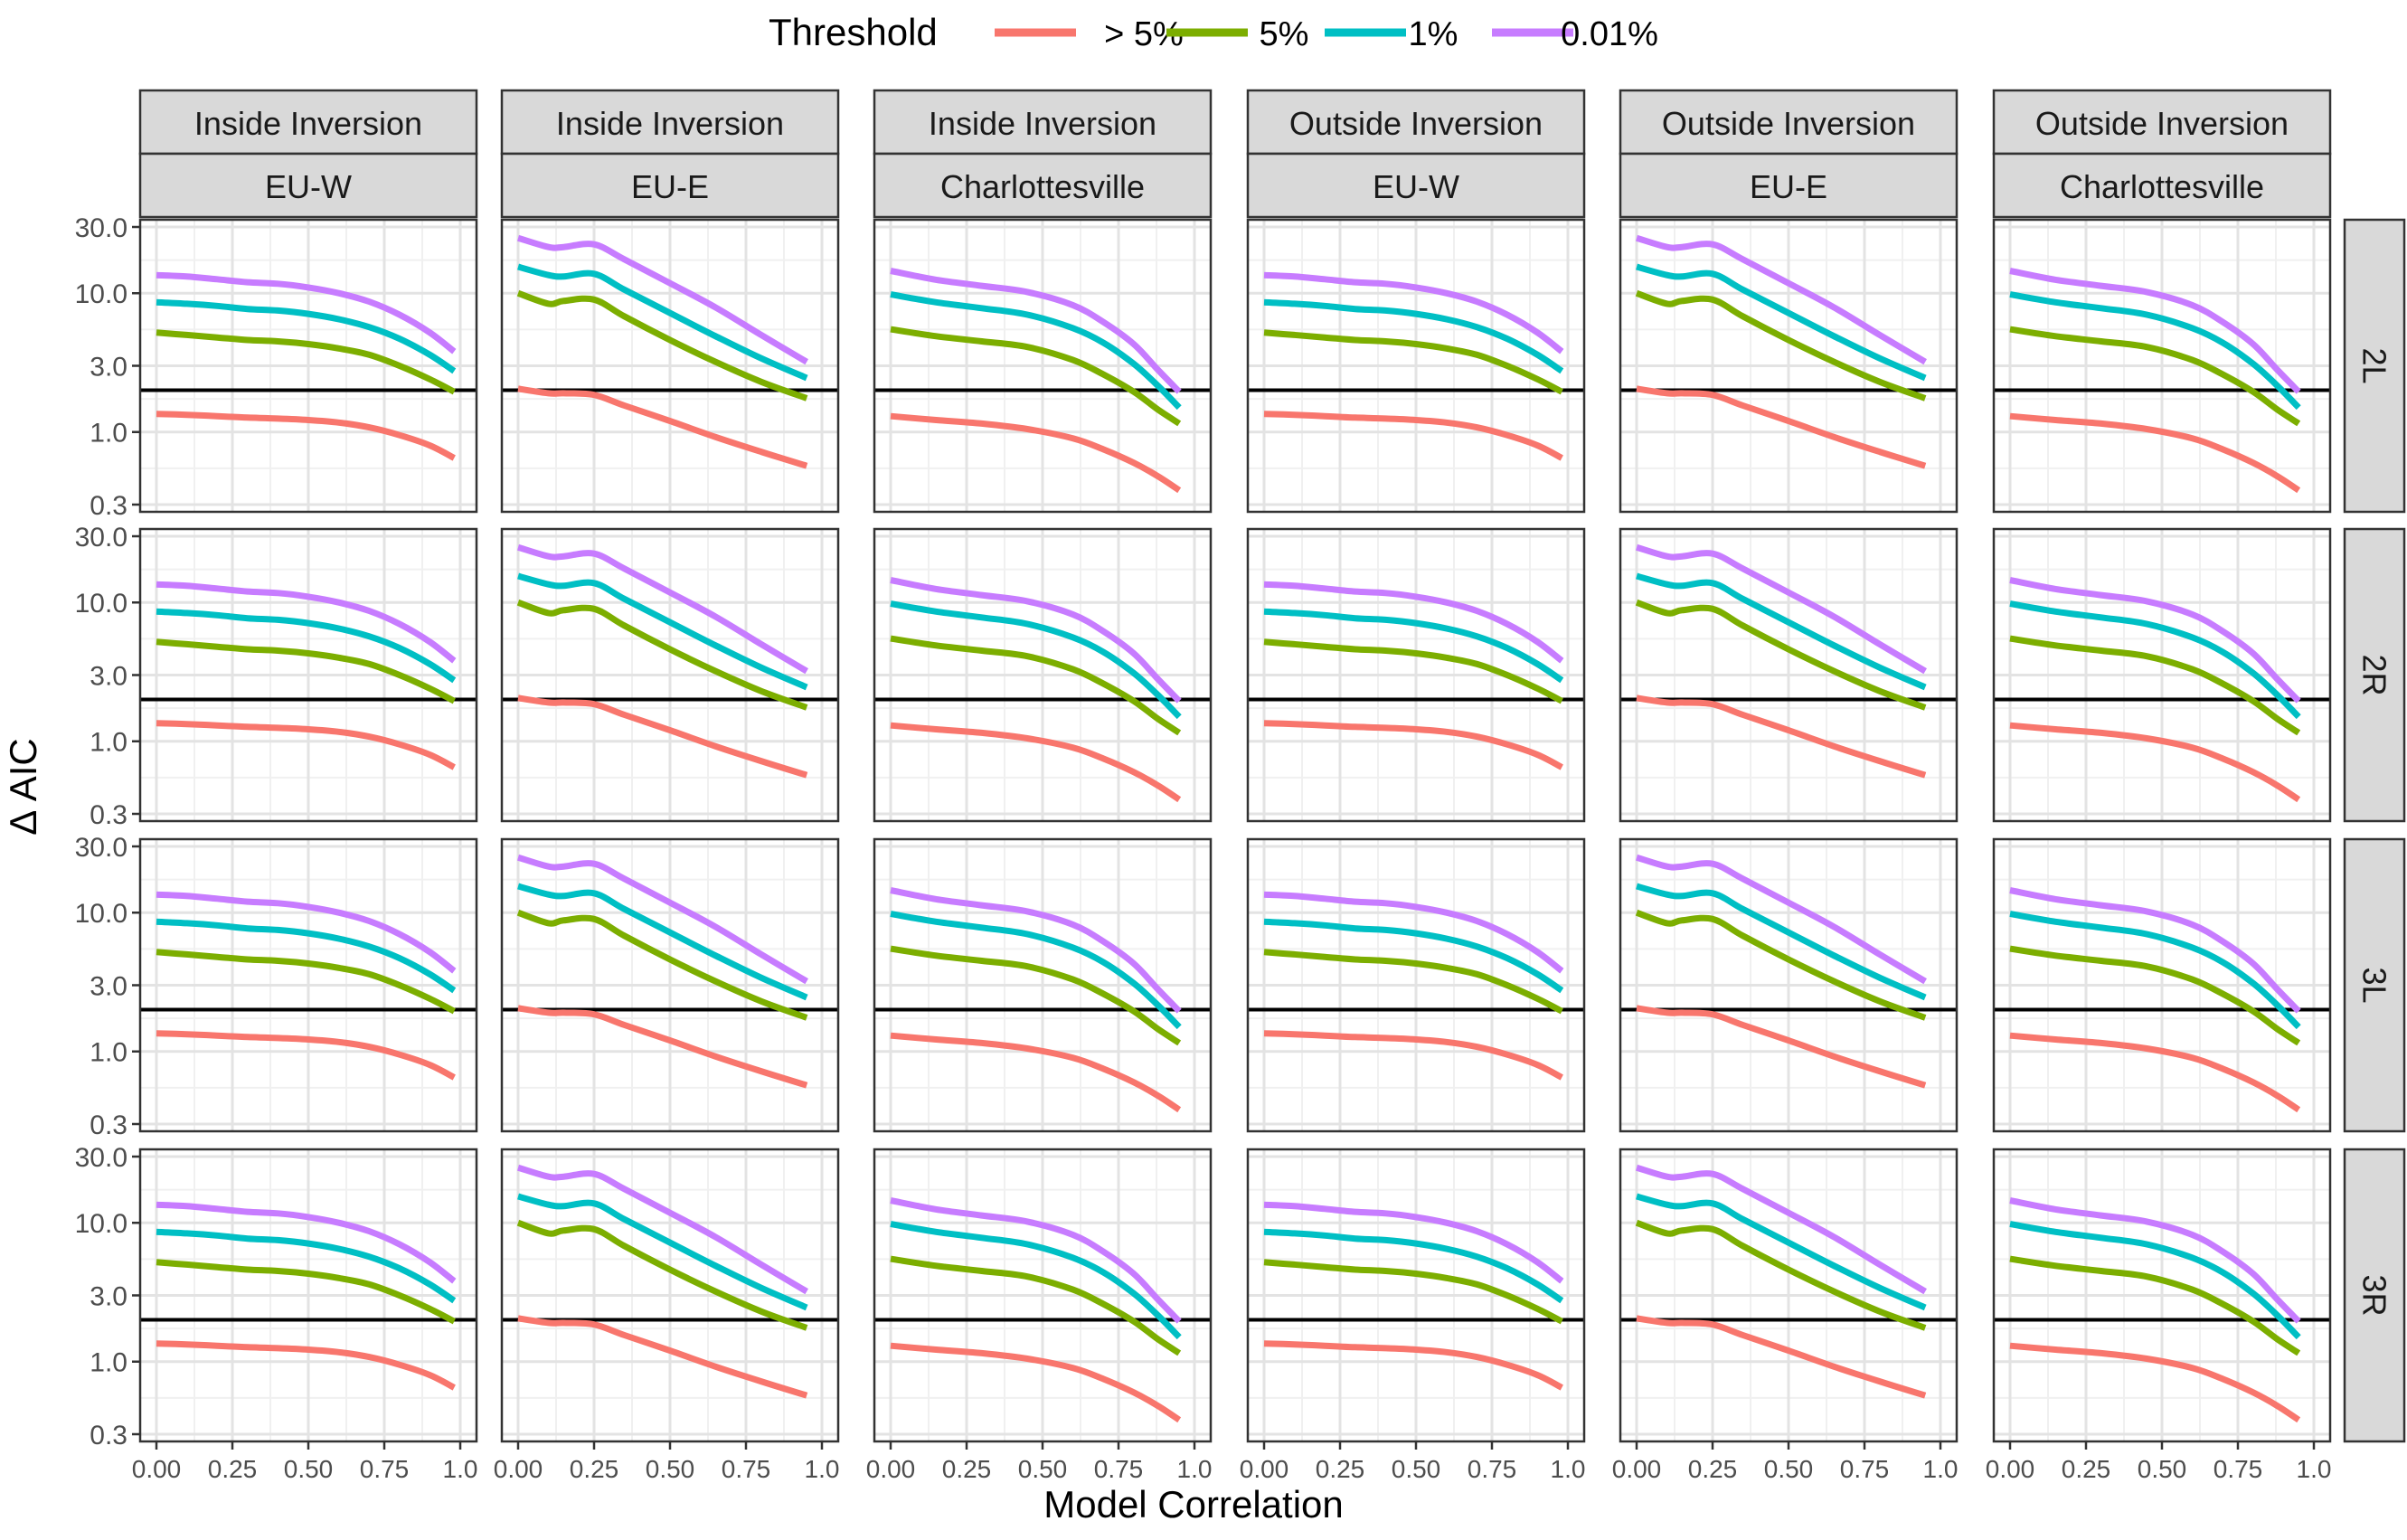  Describe the element at coordinates (108, 1363) in the screenshot. I see `y-tick-label: 1.0` at that location.